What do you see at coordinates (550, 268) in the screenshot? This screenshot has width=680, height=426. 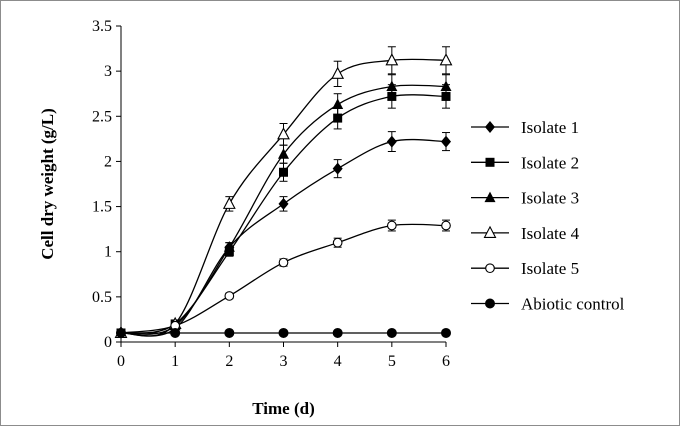 I see `legend-label: Isolate 5` at bounding box center [550, 268].